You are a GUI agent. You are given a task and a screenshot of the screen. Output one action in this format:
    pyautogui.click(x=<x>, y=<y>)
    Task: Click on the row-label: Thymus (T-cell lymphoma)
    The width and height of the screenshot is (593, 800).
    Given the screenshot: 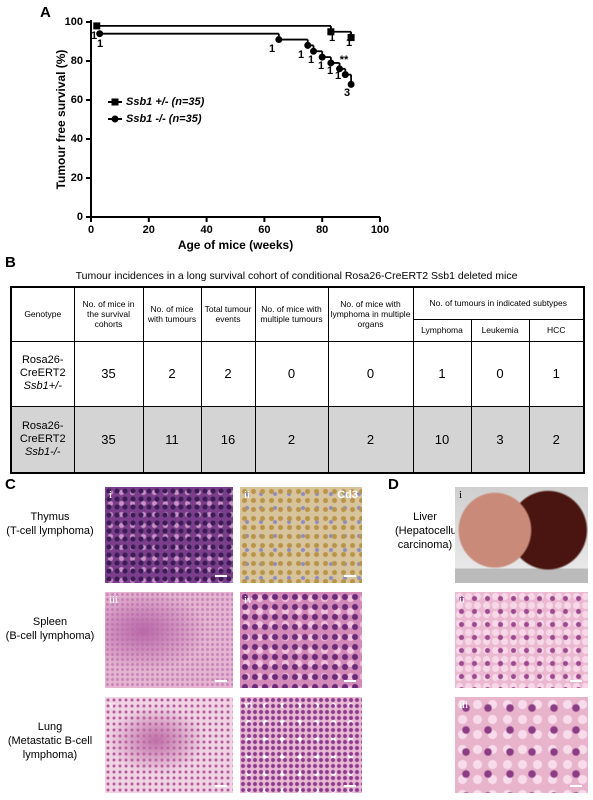 What is the action you would take?
    pyautogui.click(x=50, y=524)
    